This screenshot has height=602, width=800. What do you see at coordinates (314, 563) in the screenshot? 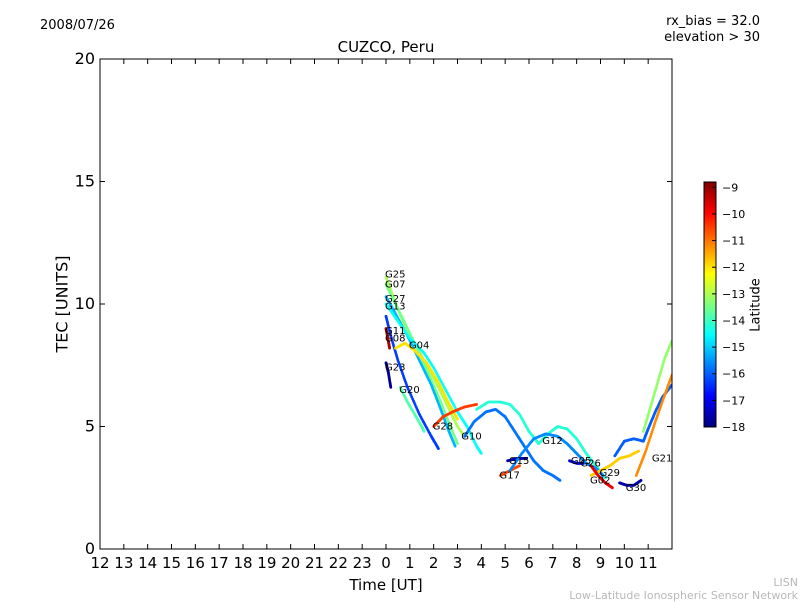
I see `x-tick-label: 21` at bounding box center [314, 563].